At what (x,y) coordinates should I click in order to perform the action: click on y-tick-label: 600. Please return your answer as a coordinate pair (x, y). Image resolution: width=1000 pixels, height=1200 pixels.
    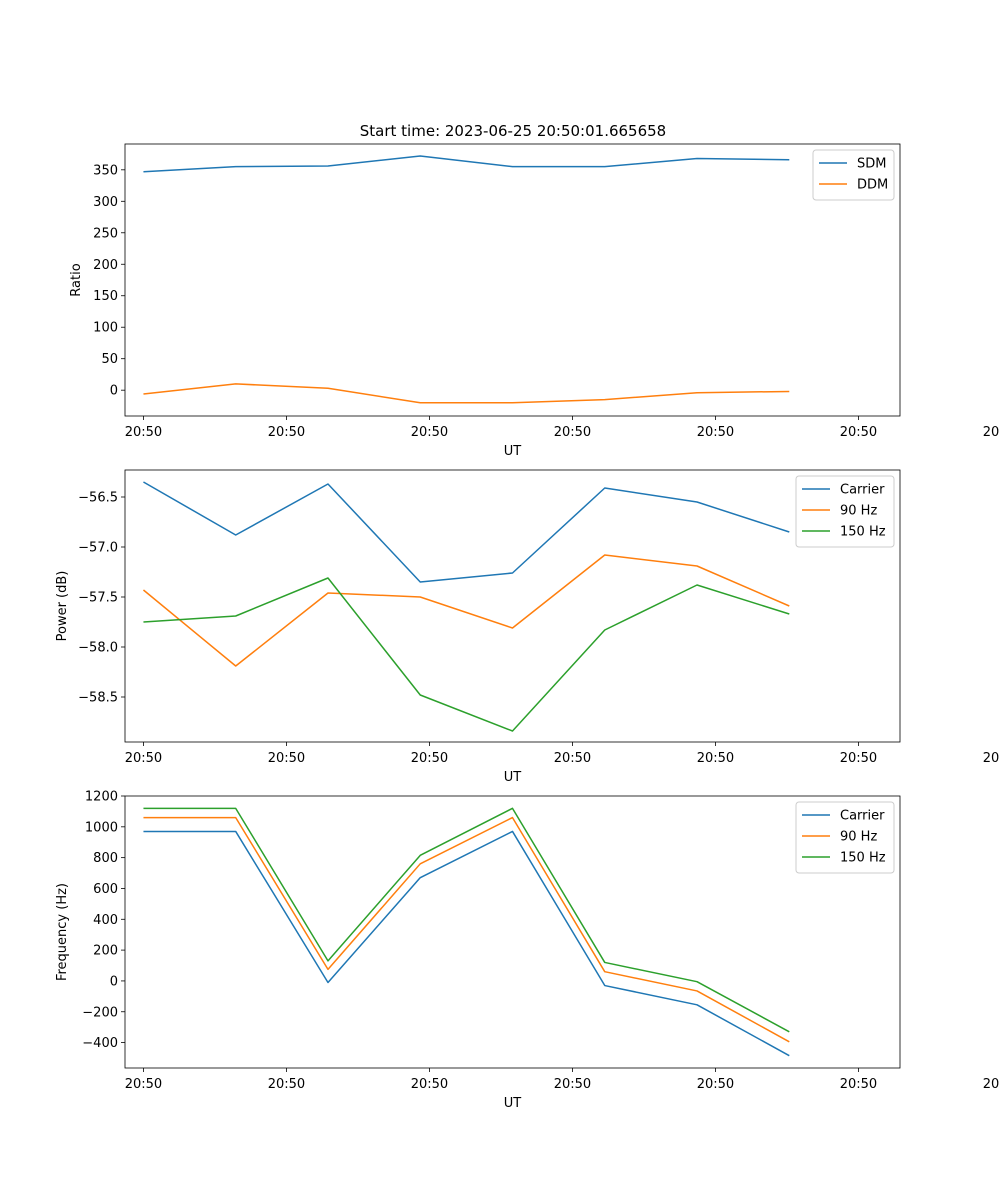
    Looking at the image, I should click on (105, 889).